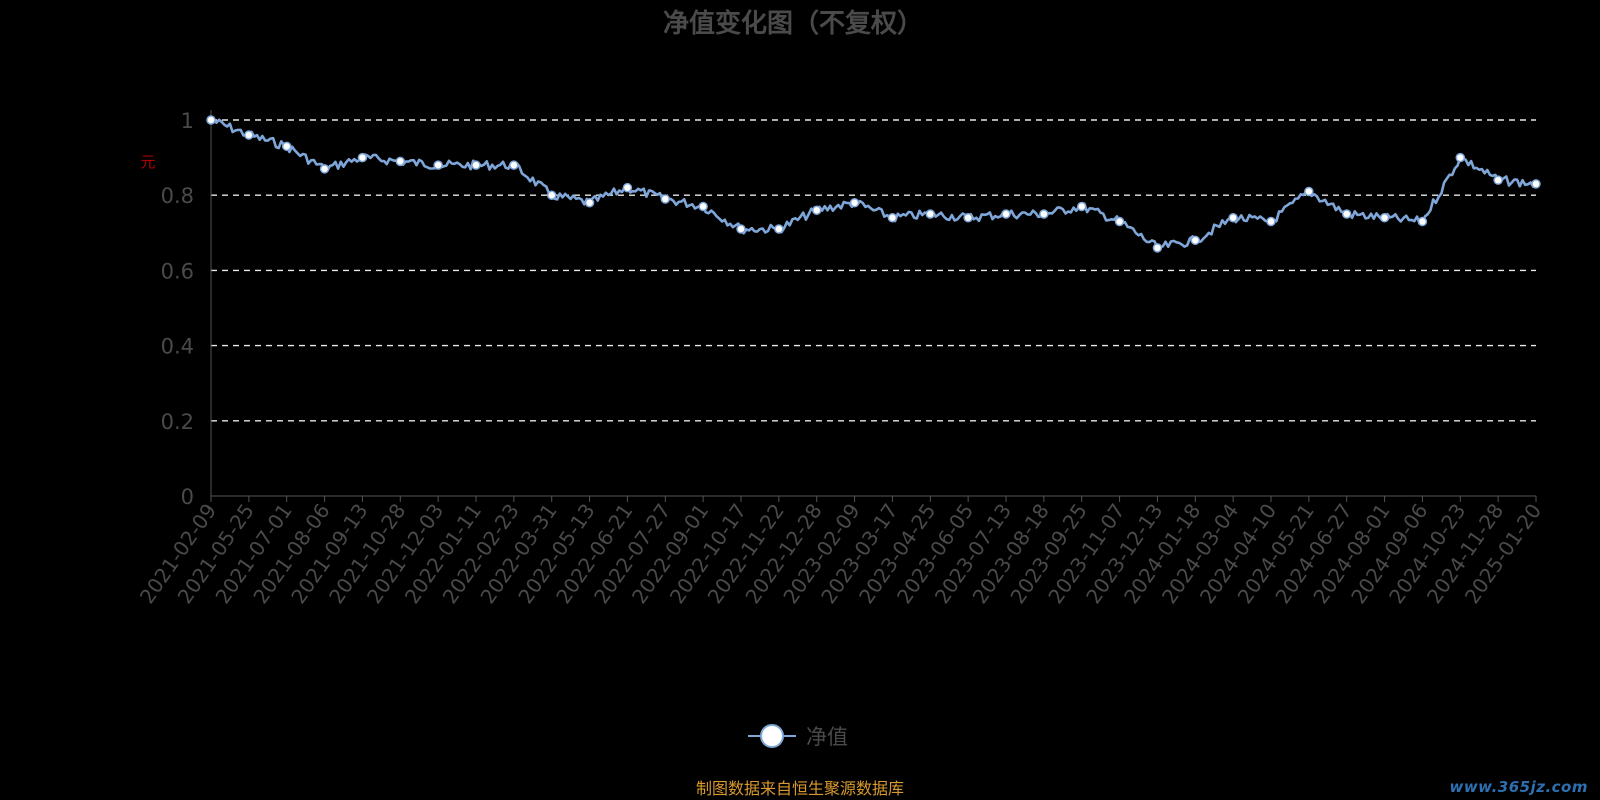  Describe the element at coordinates (800, 788) in the screenshot. I see `source-note: 制图数据来自恒生聚源数据库` at that location.